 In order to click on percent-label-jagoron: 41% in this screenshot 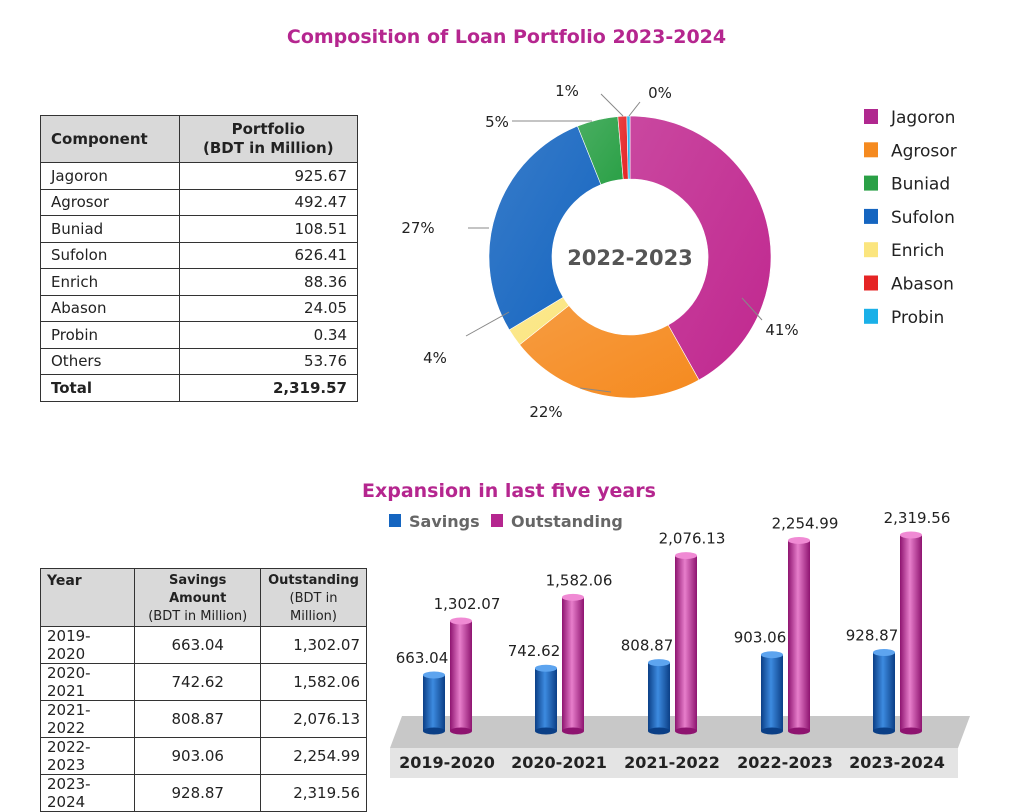, I will do `click(781, 330)`.